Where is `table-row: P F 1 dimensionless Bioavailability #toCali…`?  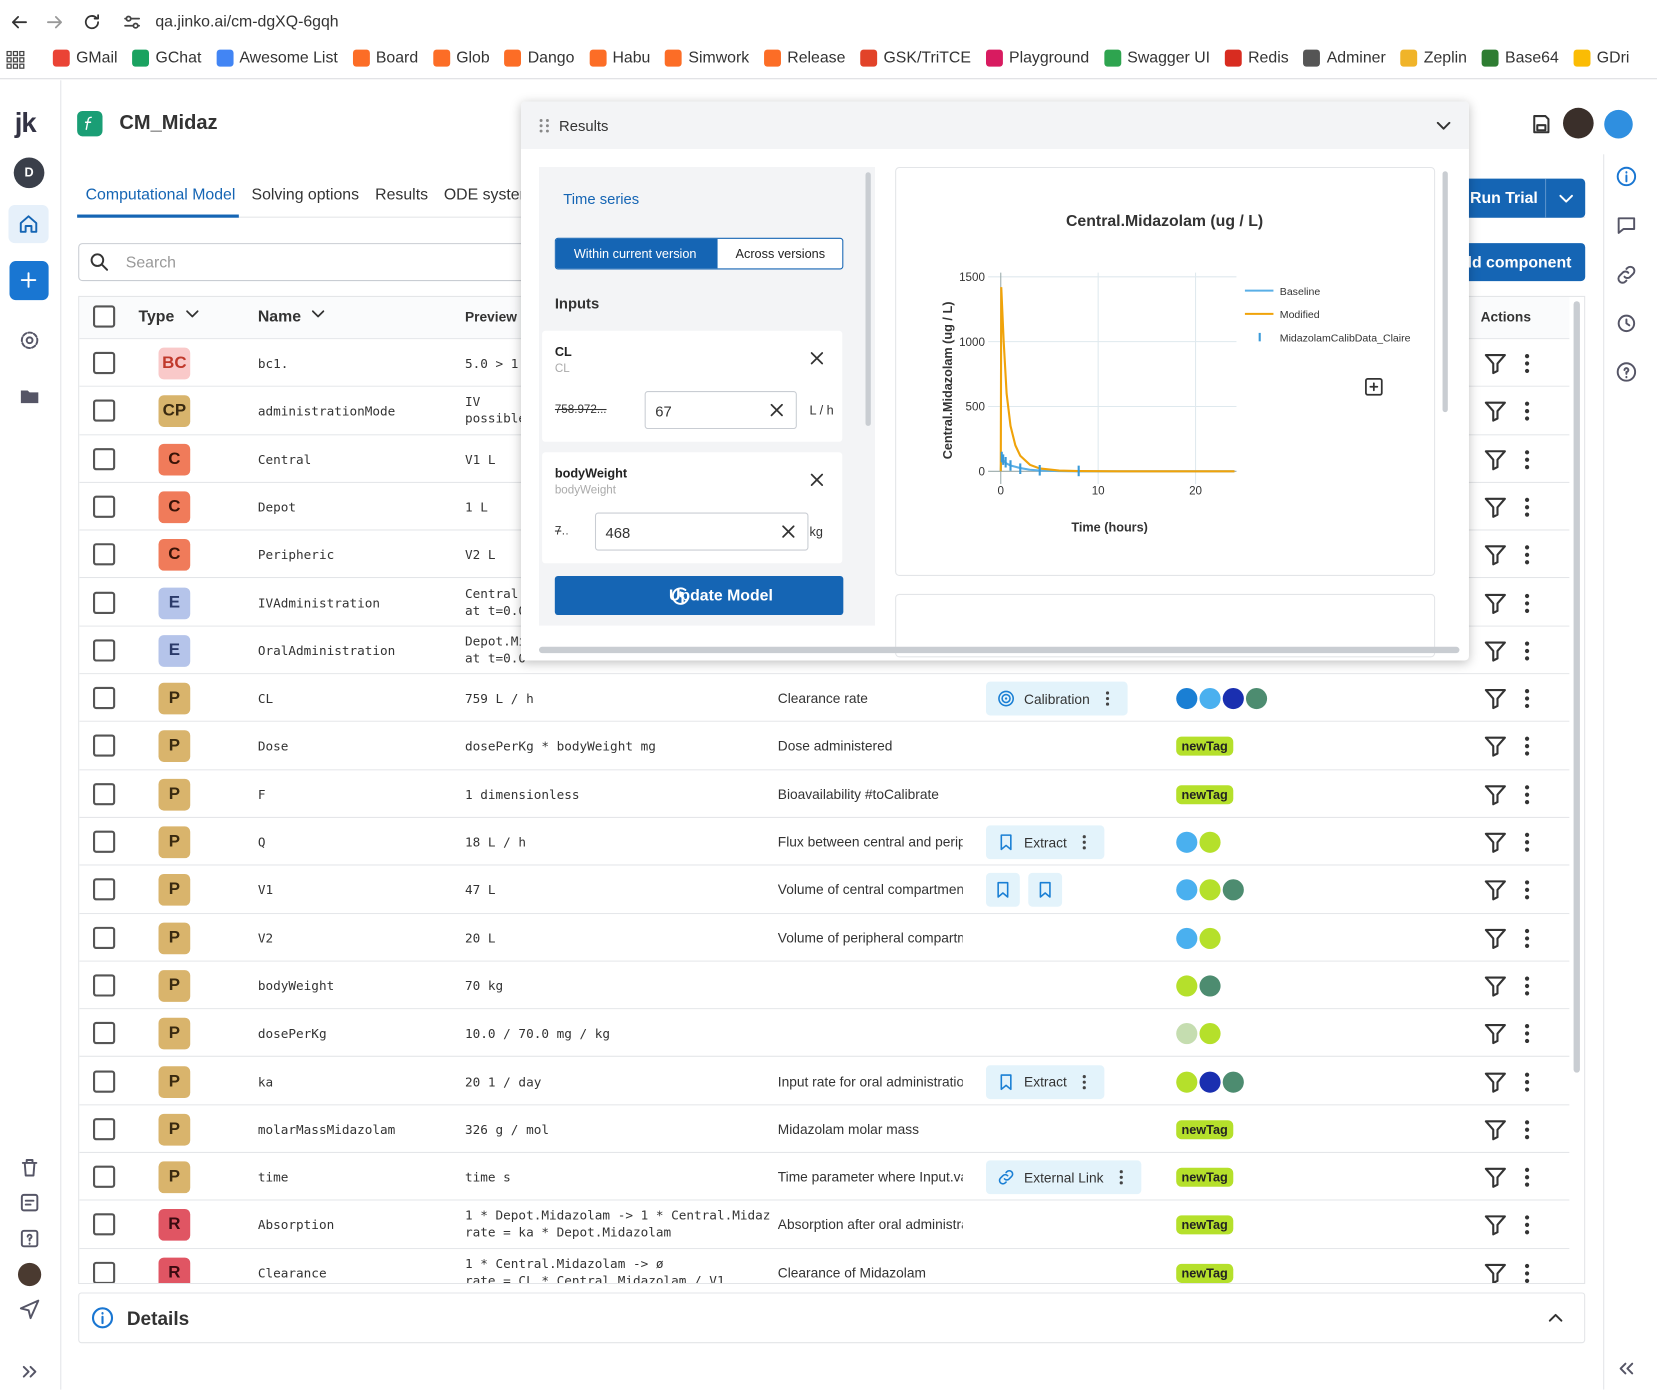
table-row: P F 1 dimensionless Bioavailability #toCali… is located at coordinates (824, 794).